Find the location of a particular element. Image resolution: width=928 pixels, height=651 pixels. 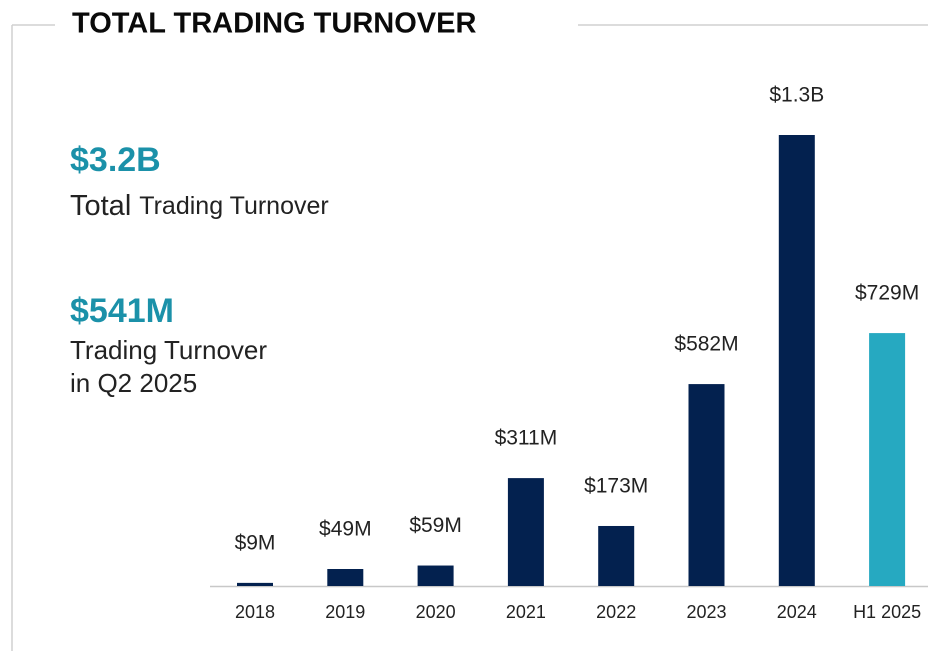

value-label: $173M is located at coordinates (616, 486).